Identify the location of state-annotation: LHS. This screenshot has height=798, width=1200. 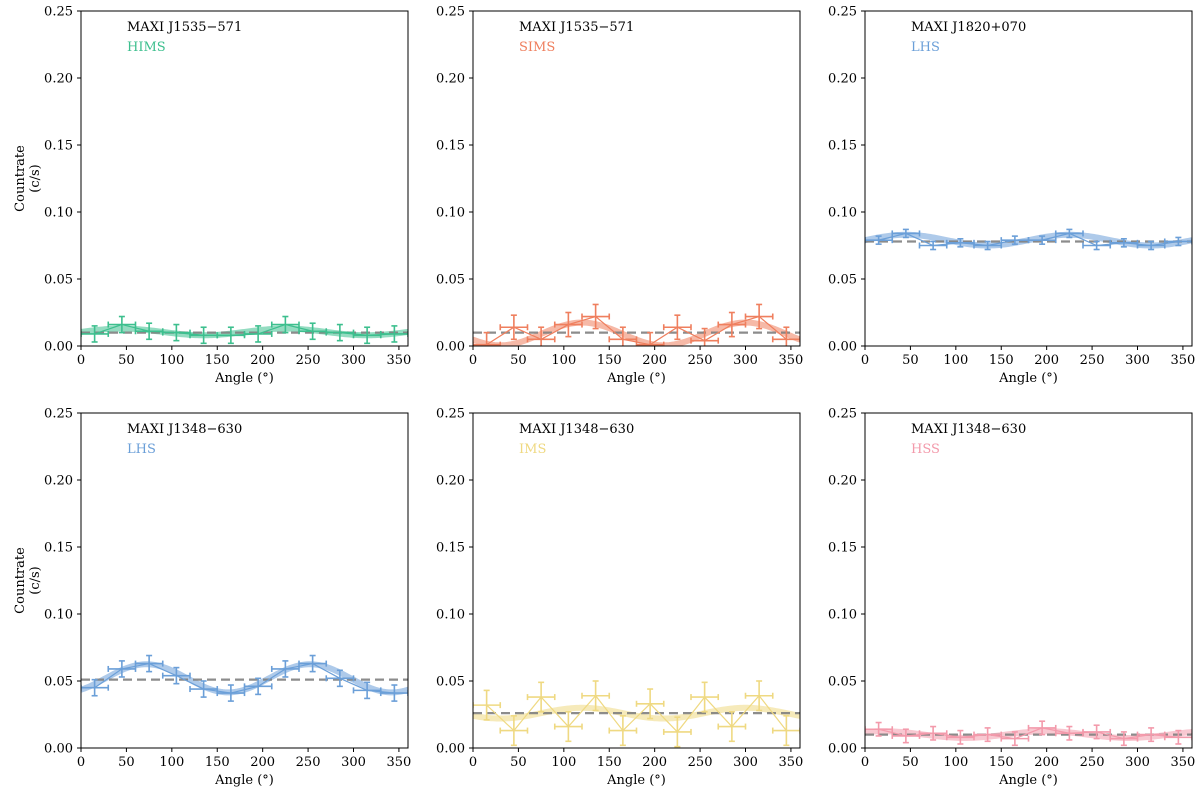
(925, 47).